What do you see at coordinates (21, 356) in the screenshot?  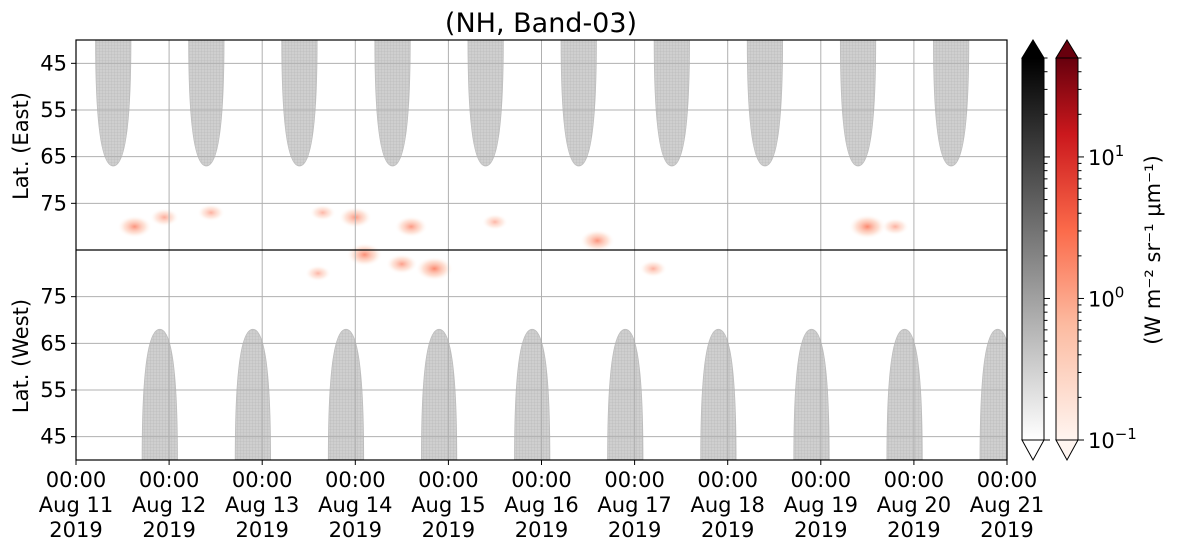 I see `ylabel-west: Lat. (West)` at bounding box center [21, 356].